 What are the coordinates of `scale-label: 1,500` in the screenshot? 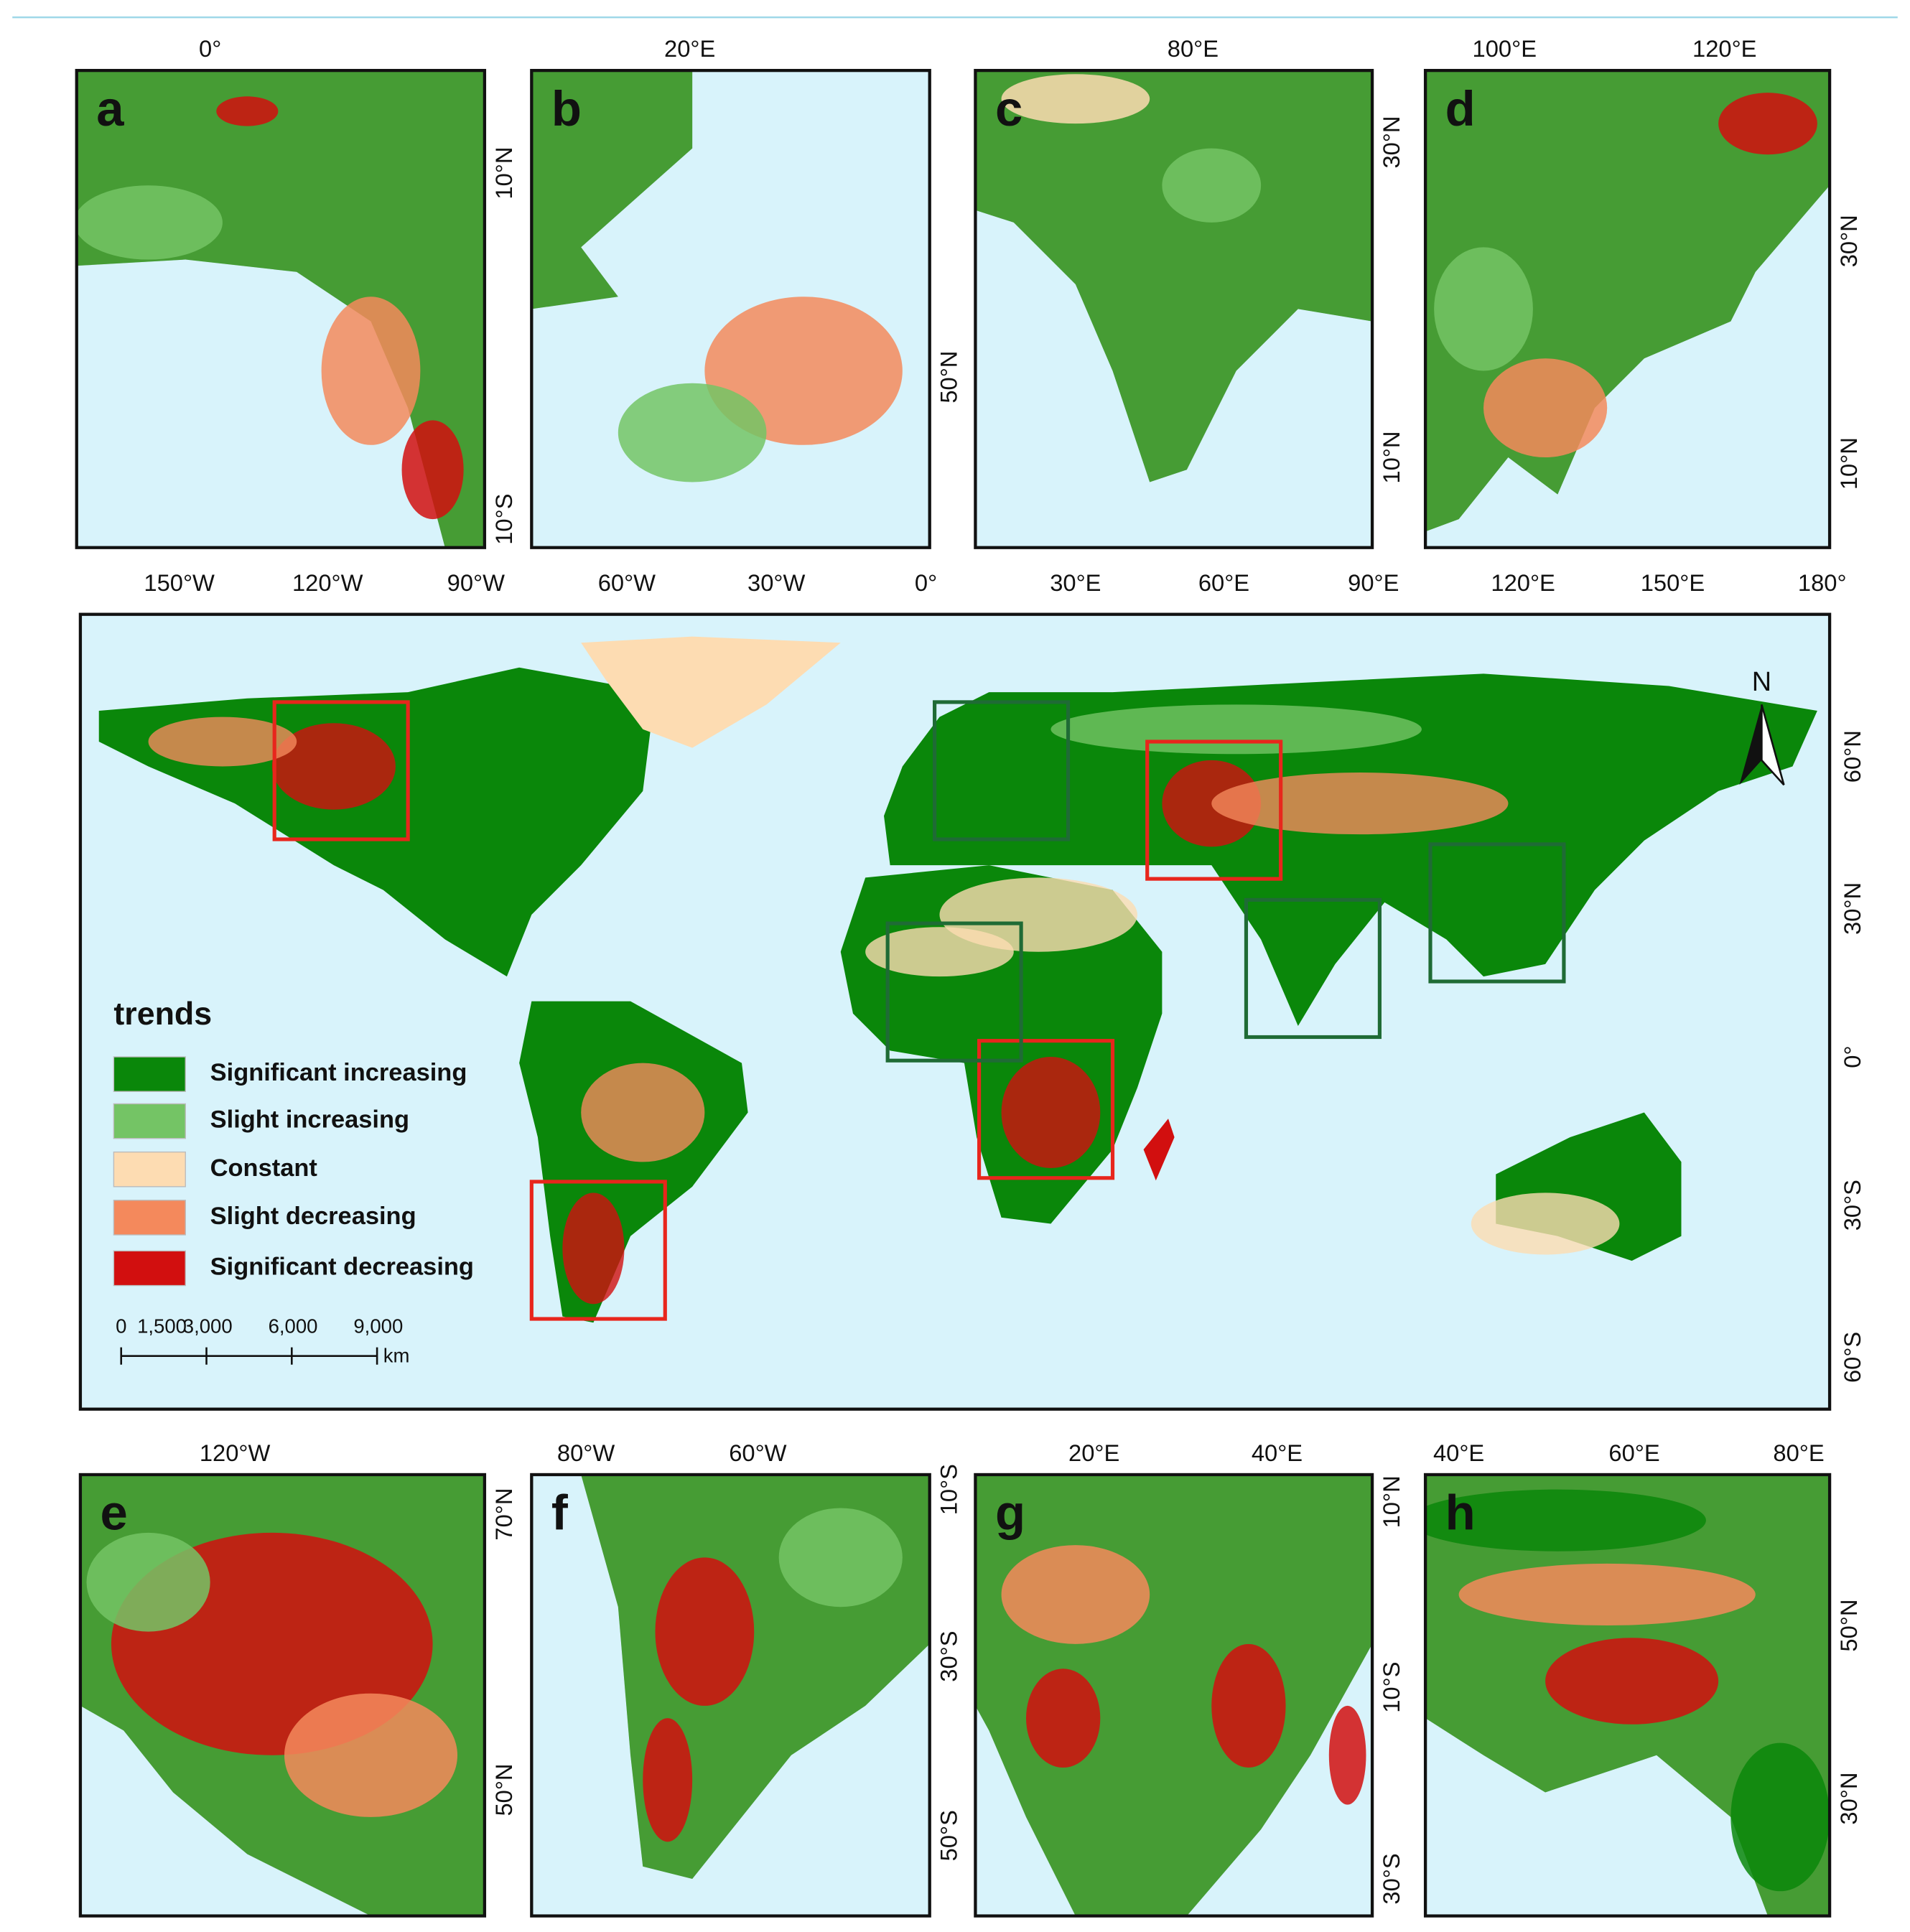 It's located at (162, 1326).